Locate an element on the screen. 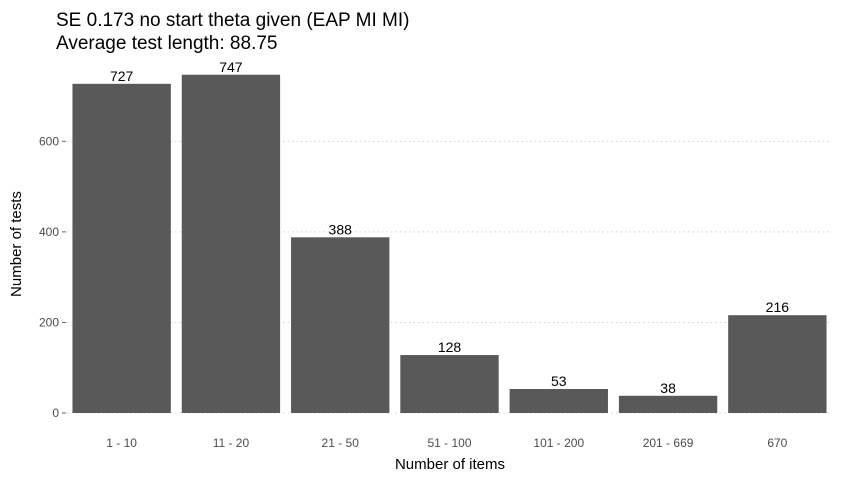  data-label: 216 is located at coordinates (778, 307).